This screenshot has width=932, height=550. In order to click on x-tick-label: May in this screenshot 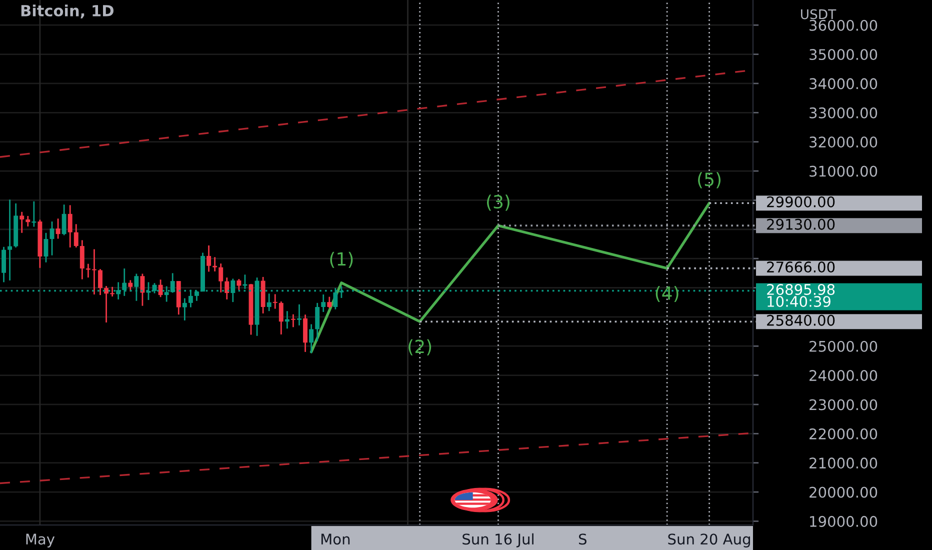, I will do `click(40, 541)`.